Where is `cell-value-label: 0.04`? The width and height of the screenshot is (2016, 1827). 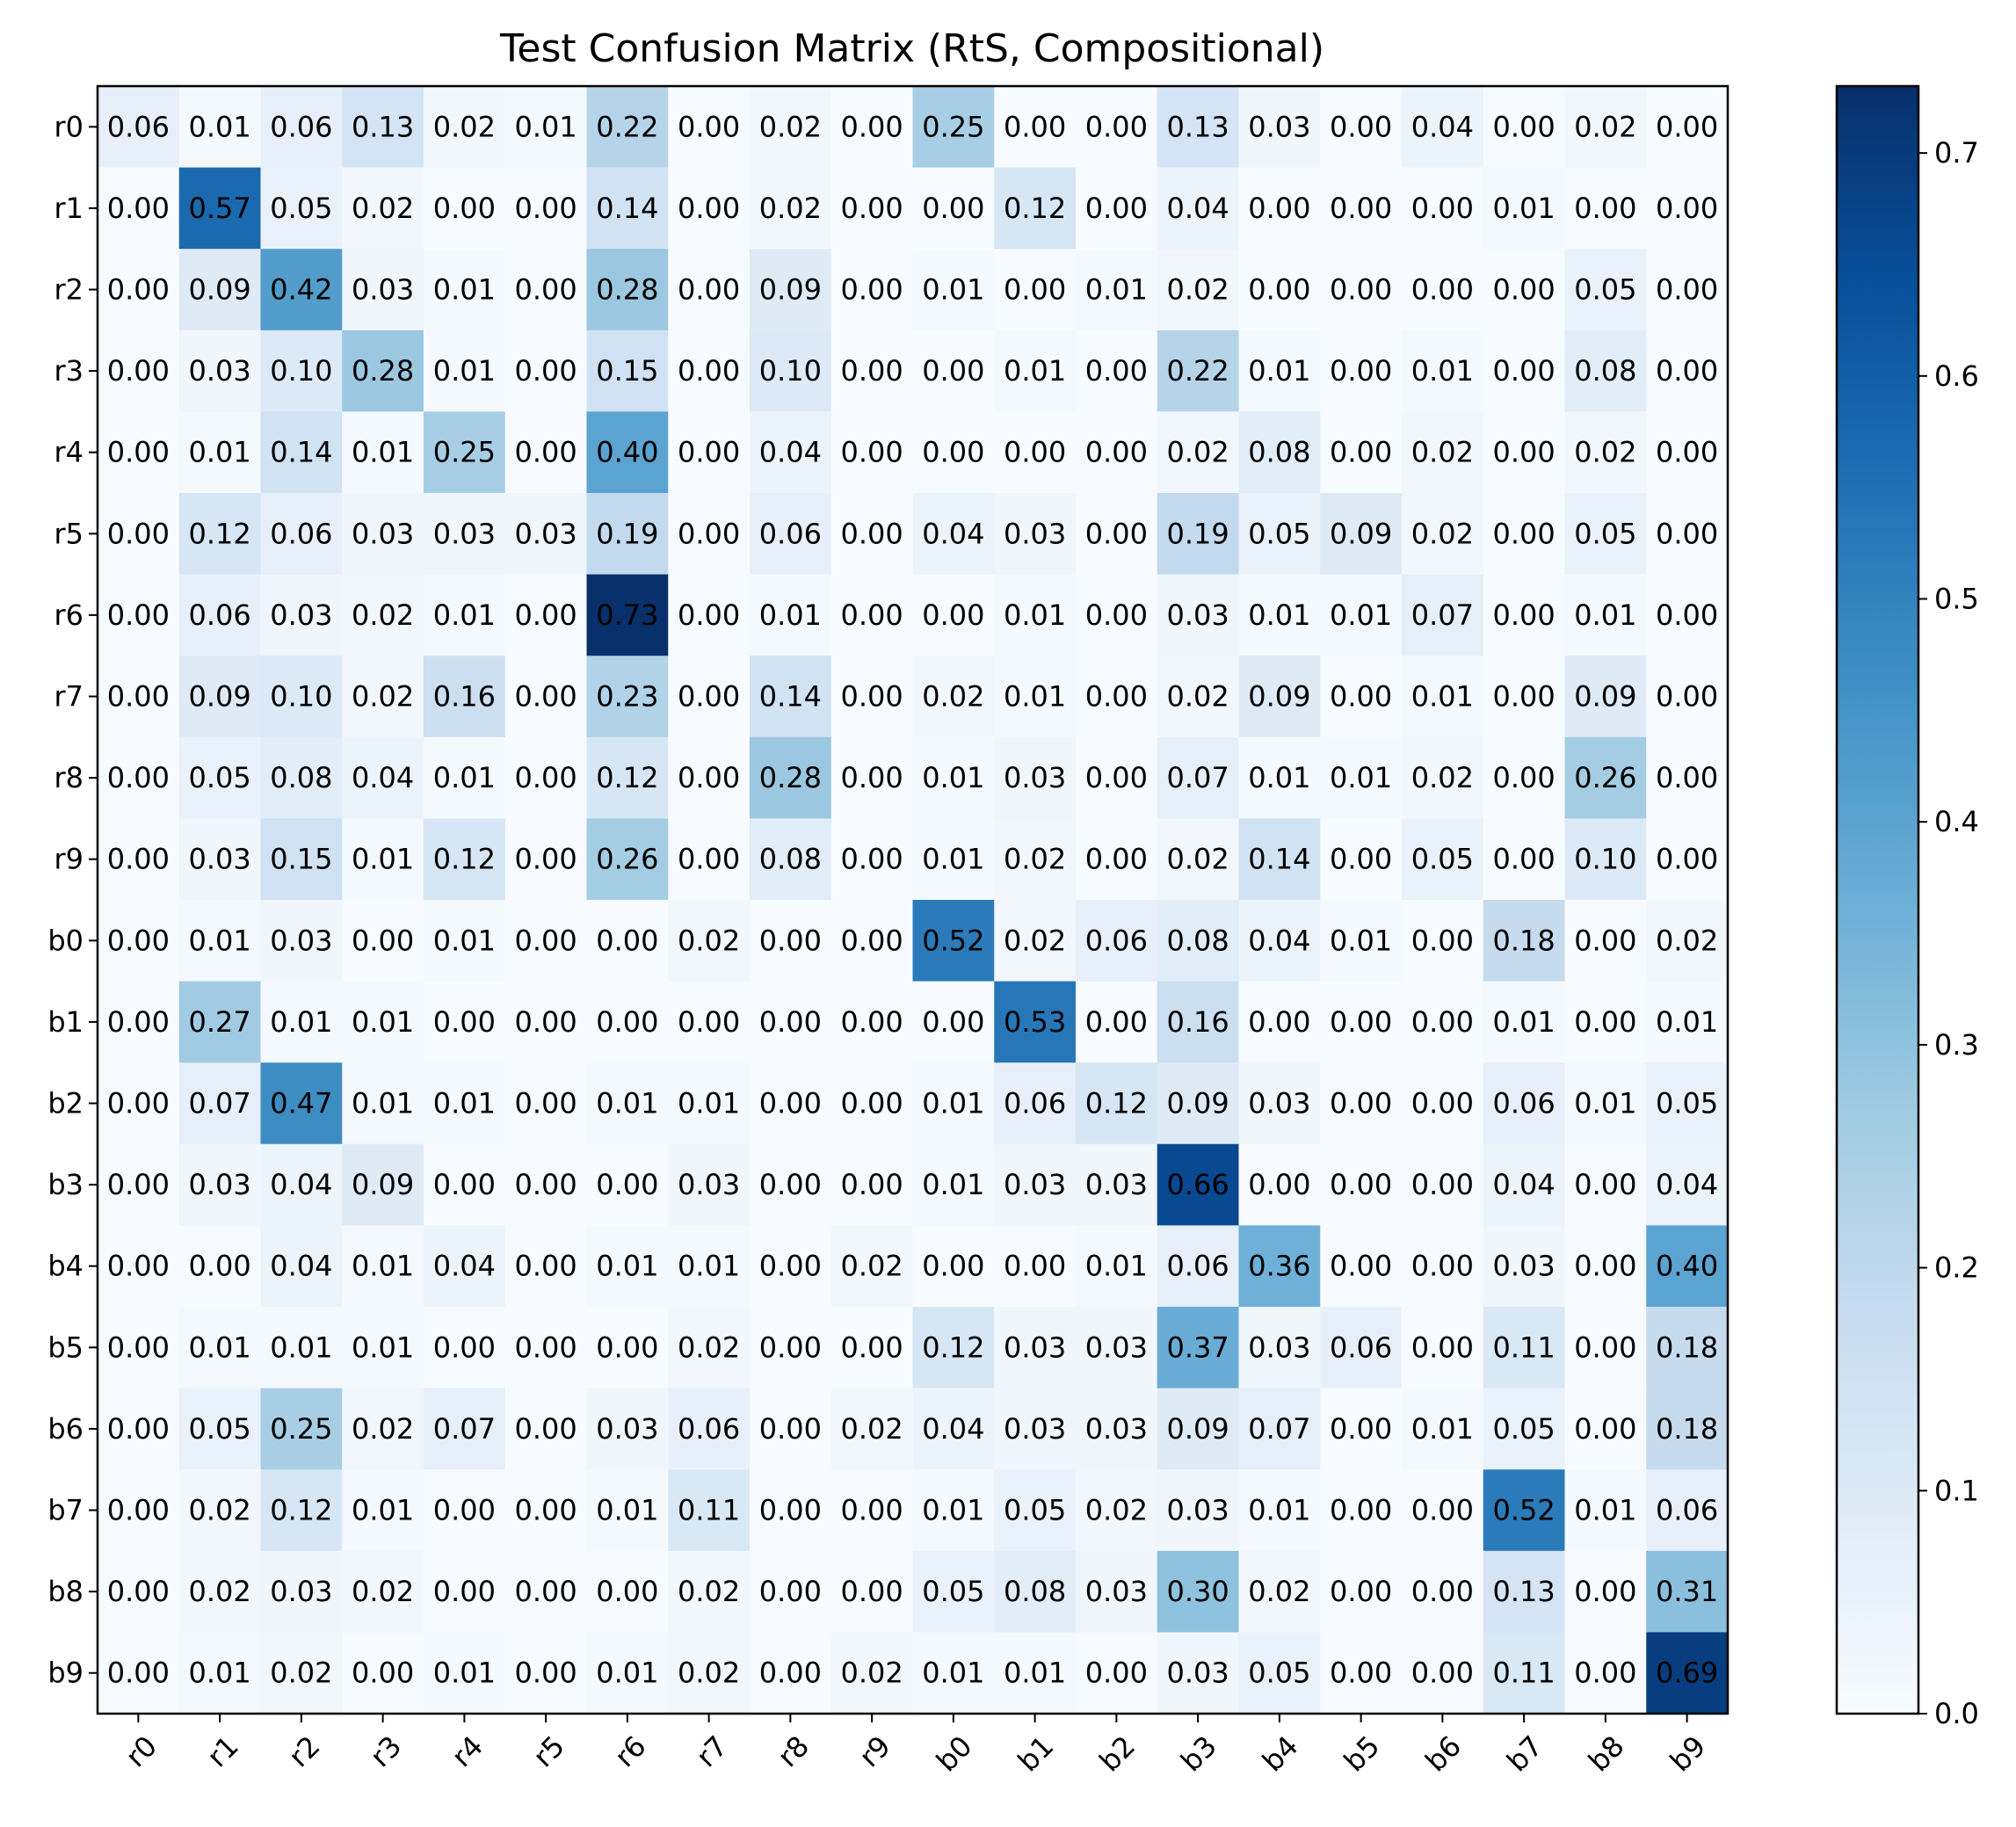 cell-value-label: 0.04 is located at coordinates (465, 1267).